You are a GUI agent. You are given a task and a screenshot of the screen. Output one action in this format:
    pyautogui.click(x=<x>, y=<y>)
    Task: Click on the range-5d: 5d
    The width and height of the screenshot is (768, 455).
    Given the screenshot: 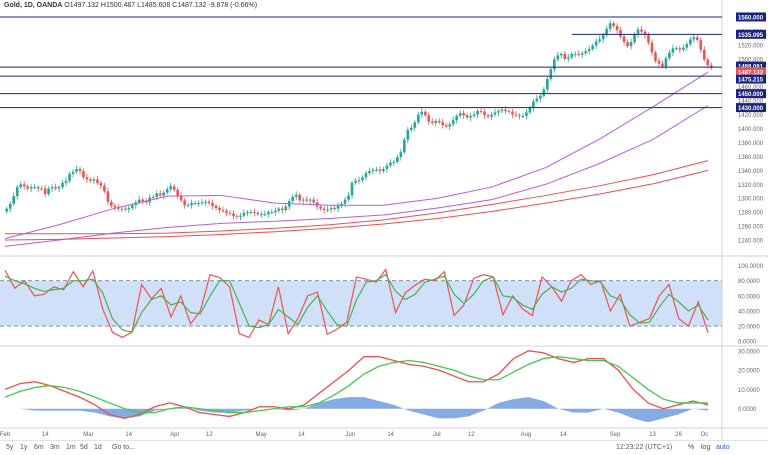 What is the action you would take?
    pyautogui.click(x=84, y=447)
    